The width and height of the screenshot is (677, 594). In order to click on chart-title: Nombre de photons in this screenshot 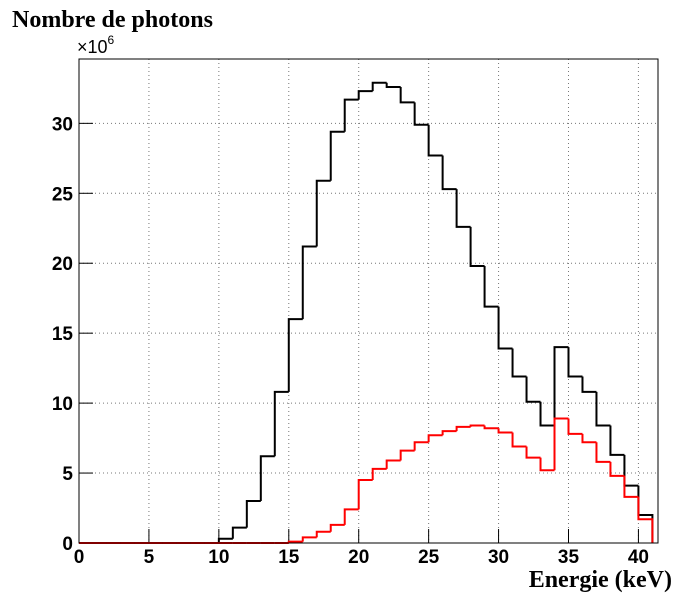, I will do `click(112, 20)`.